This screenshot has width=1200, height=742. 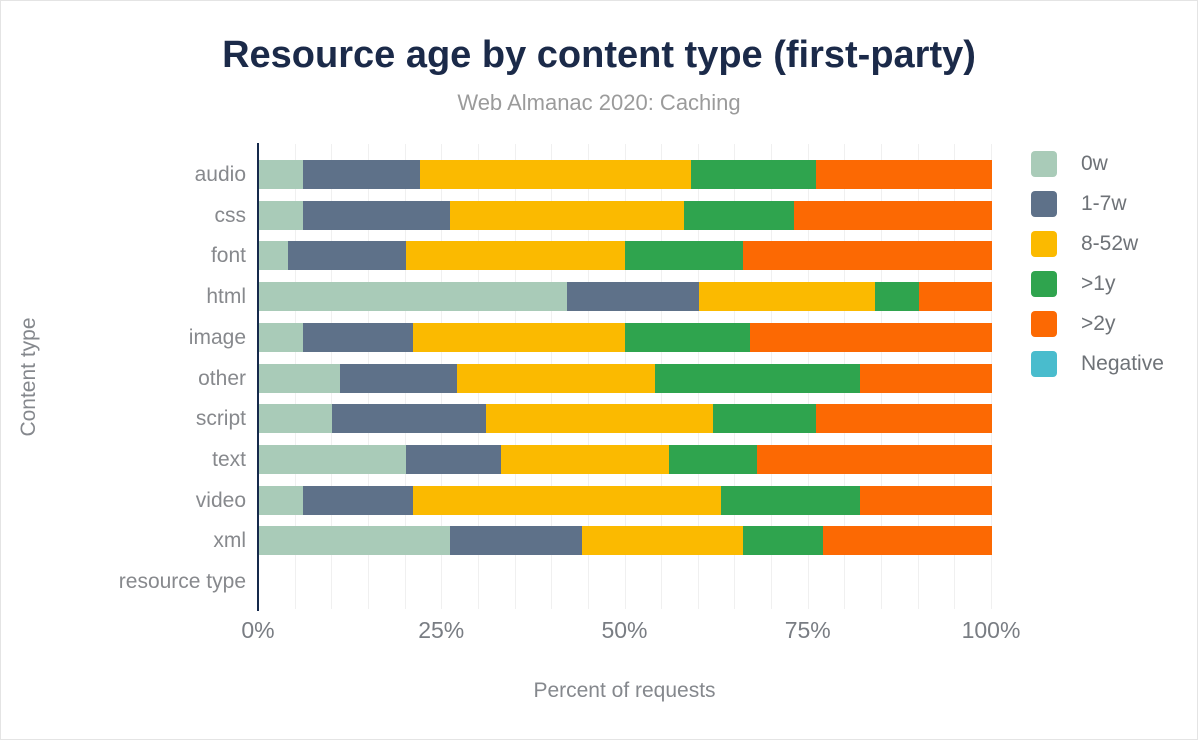 I want to click on legend-item-Negative: Negative, so click(x=1097, y=364).